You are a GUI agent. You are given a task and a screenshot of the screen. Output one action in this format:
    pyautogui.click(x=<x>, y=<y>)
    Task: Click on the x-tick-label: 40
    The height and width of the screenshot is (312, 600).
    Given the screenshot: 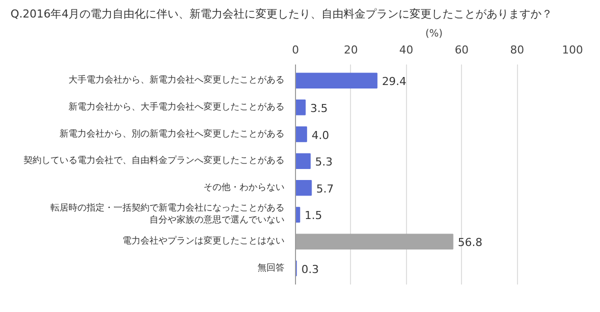 What is the action you would take?
    pyautogui.click(x=406, y=50)
    